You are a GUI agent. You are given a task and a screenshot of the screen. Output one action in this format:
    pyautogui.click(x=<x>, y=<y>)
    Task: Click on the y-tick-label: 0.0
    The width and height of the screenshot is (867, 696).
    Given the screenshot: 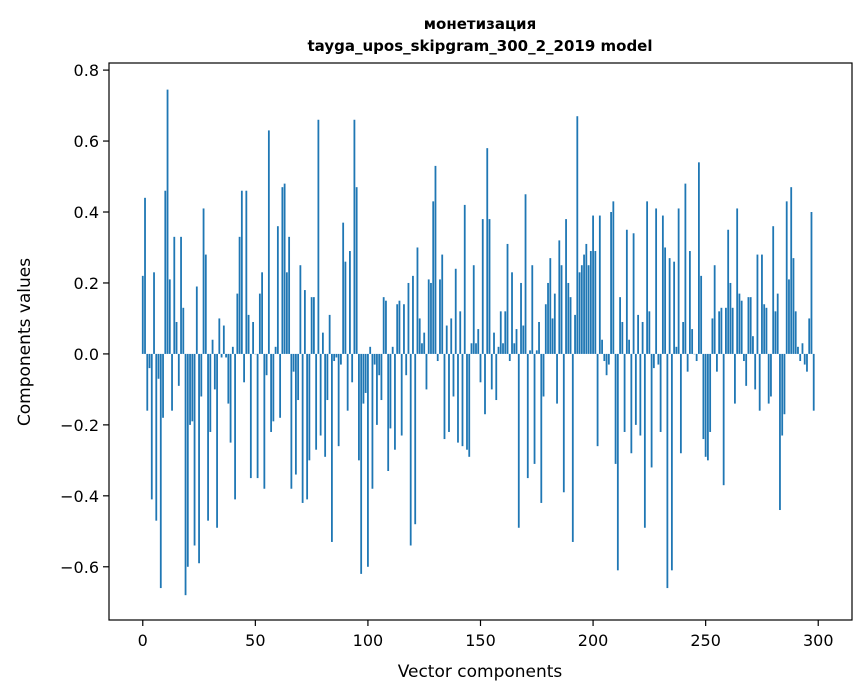 What is the action you would take?
    pyautogui.click(x=86, y=354)
    